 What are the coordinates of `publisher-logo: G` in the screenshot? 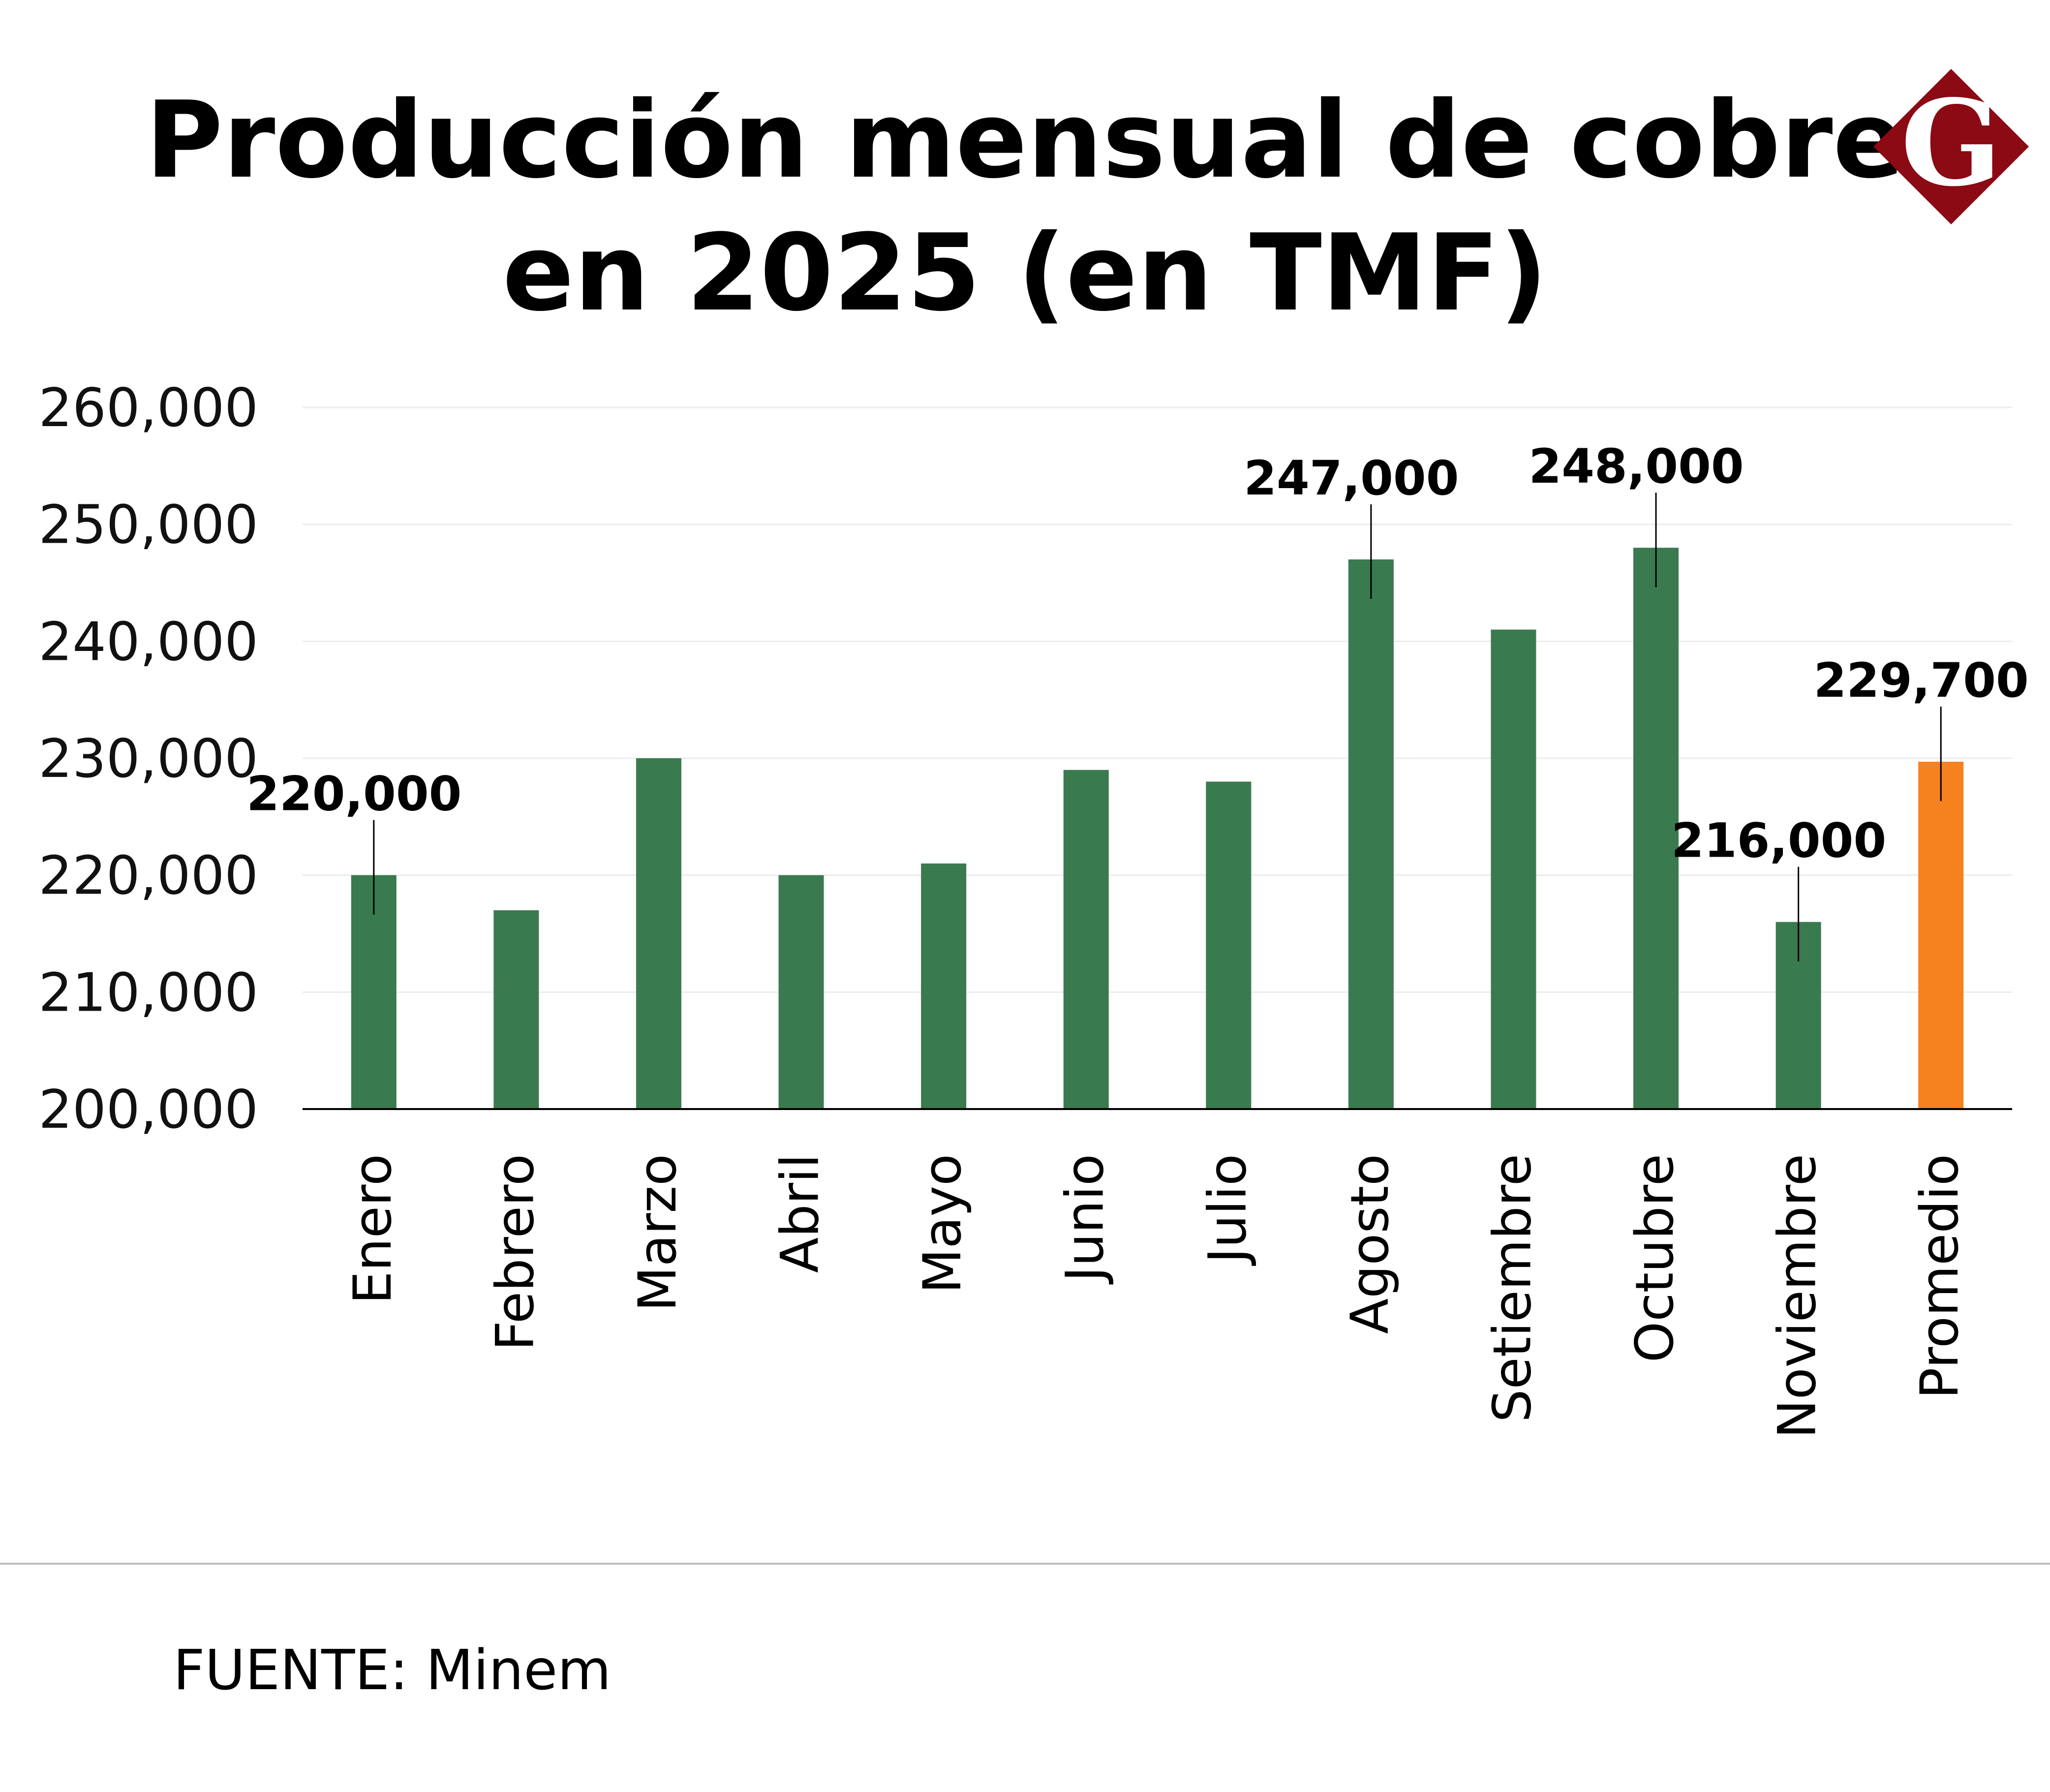 It's located at (1951, 146).